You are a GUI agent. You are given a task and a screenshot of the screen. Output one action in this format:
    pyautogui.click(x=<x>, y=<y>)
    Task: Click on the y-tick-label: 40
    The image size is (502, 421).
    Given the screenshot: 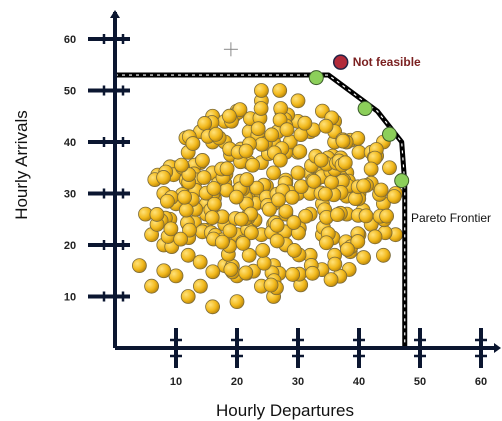 What is the action you would take?
    pyautogui.click(x=70, y=143)
    